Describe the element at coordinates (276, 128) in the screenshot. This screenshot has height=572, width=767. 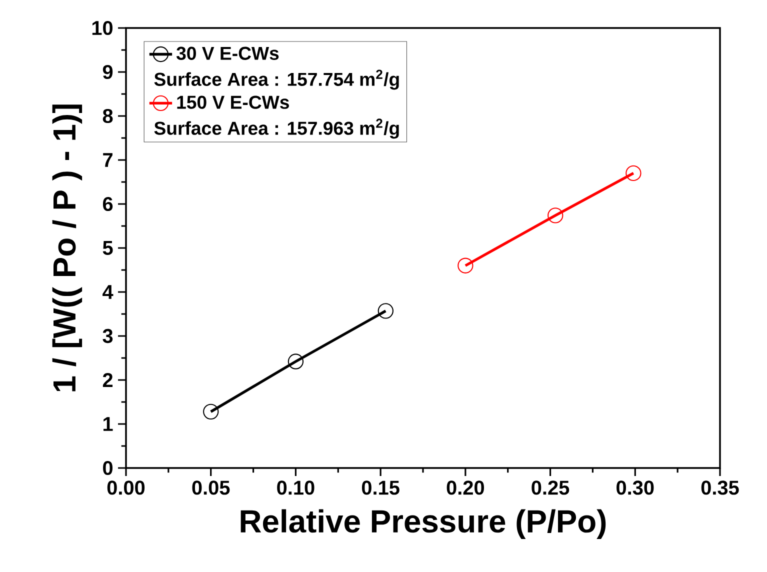
I see `annotation: Surface Area : 157.963 m$^{2}$/g` at that location.